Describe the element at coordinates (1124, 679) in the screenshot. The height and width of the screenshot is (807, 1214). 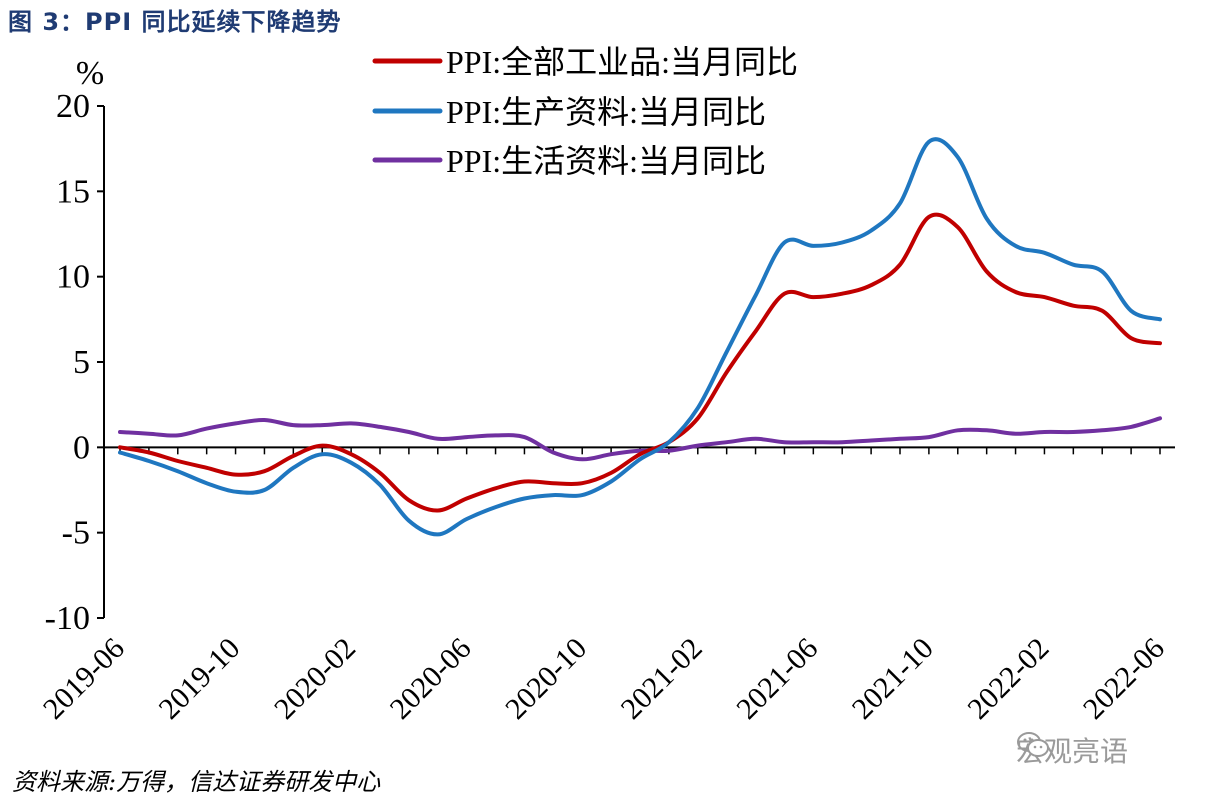
I see `x-tick-label: 2022-06` at that location.